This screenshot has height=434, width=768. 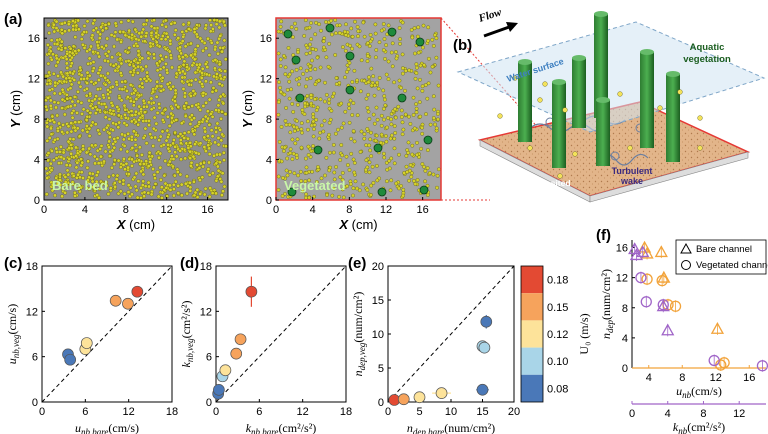 What do you see at coordinates (378, 267) in the screenshot?
I see `ytick-label: 20` at bounding box center [378, 267].